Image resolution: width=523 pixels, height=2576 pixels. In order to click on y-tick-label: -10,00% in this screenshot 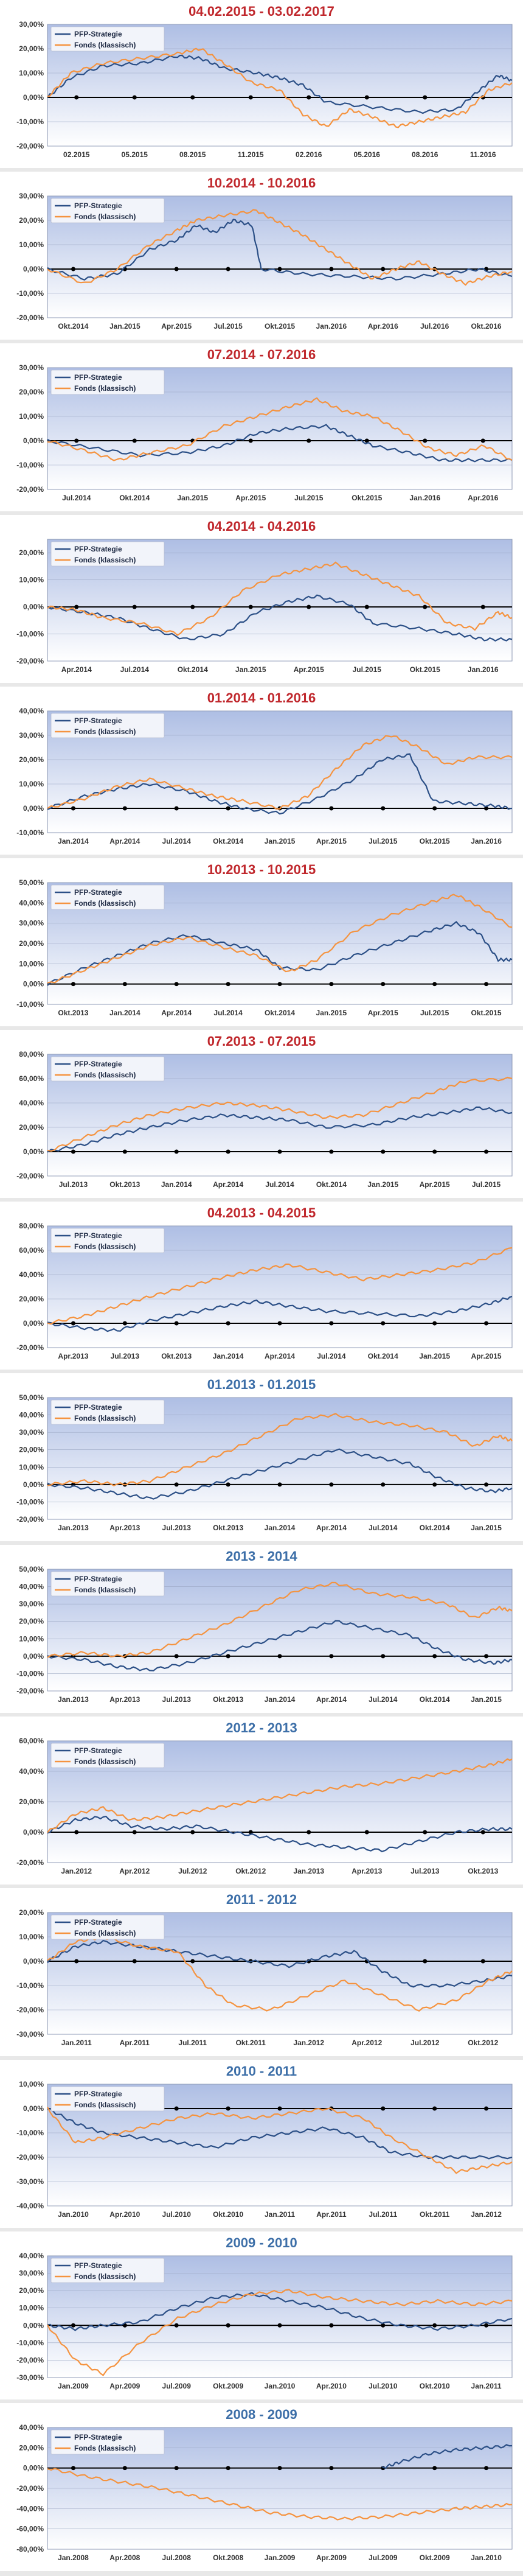, I will do `click(30, 832)`.